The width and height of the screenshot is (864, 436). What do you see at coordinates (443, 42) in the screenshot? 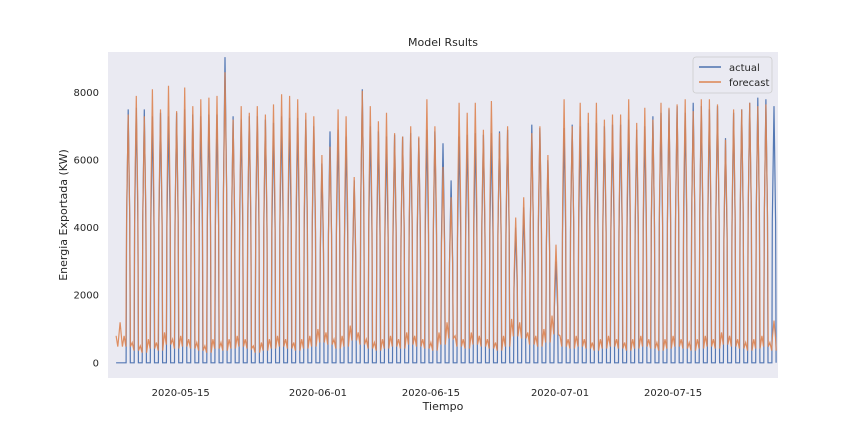
I see `chart-title: Model Rsults` at bounding box center [443, 42].